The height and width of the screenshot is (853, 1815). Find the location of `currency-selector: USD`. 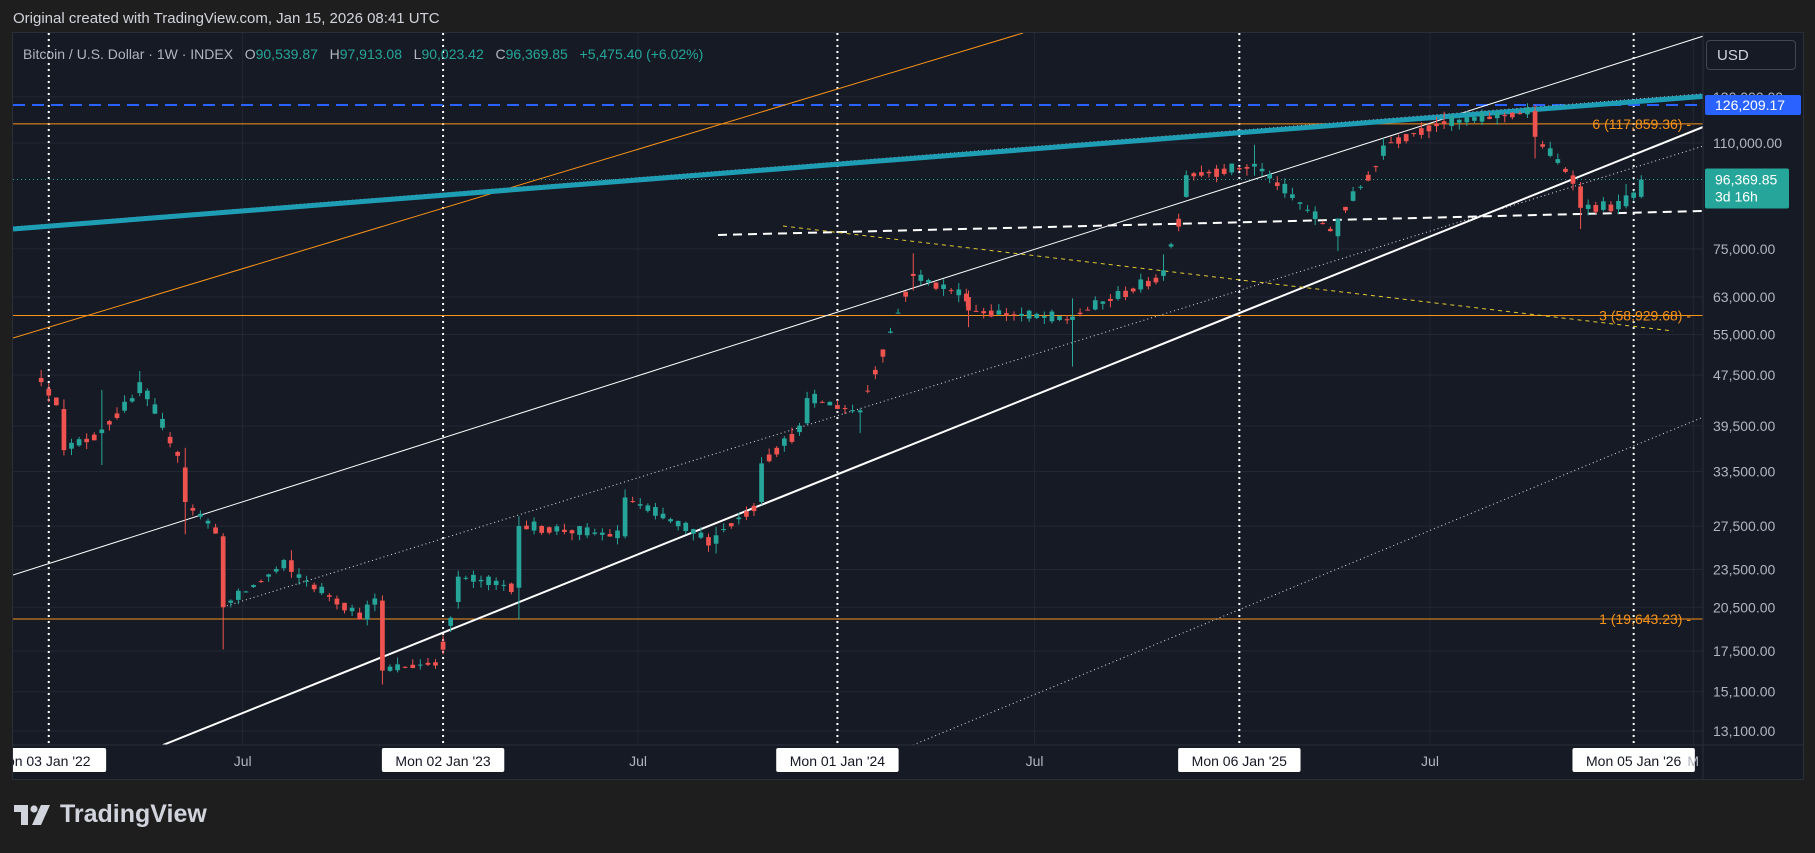

currency-selector: USD is located at coordinates (1751, 55).